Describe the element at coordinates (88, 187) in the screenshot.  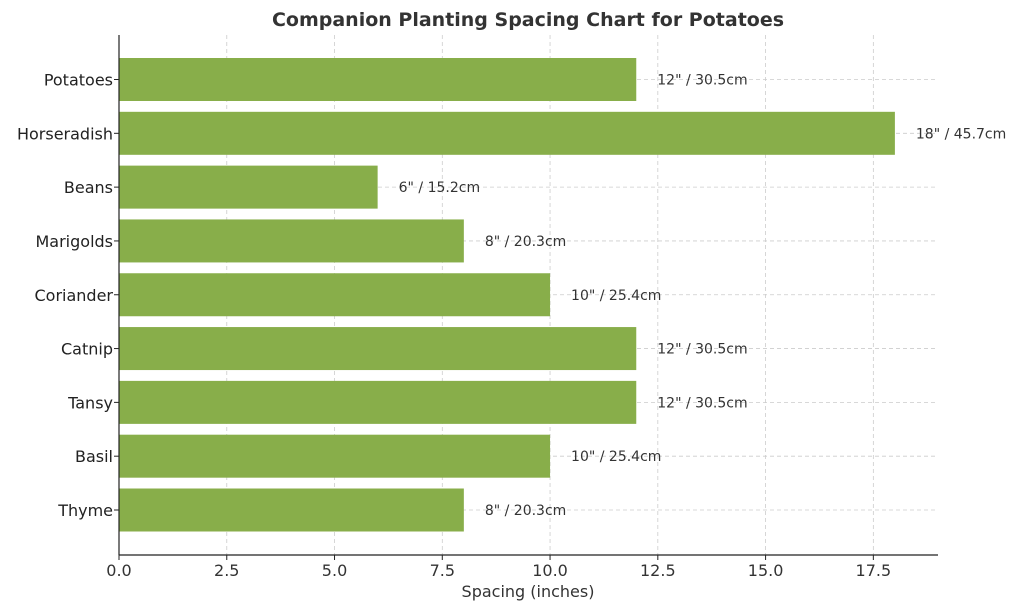
I see `category-label: Beans` at that location.